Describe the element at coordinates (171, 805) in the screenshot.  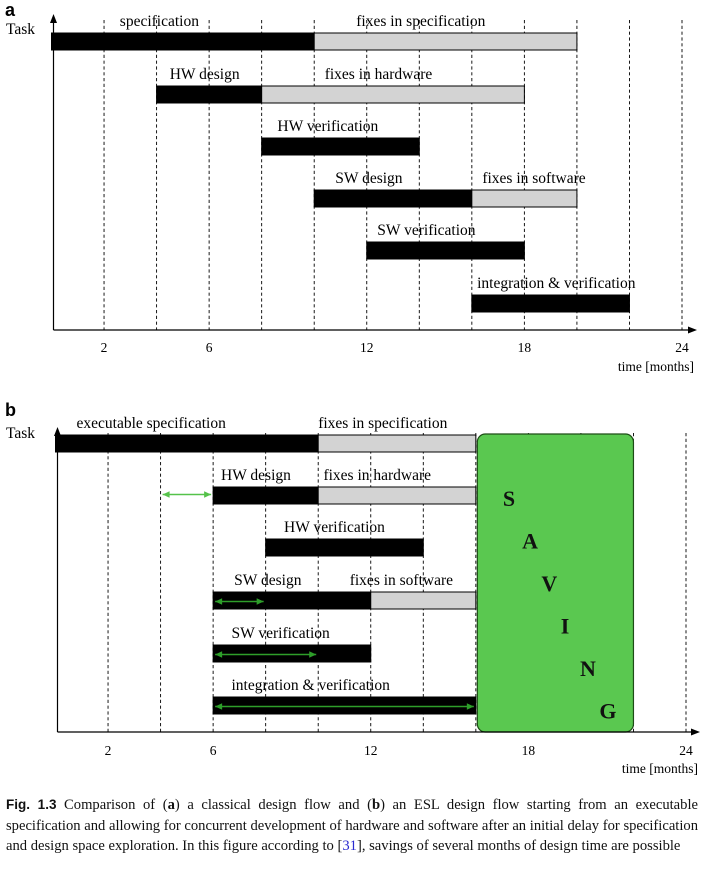
I see `caption-a: a` at that location.